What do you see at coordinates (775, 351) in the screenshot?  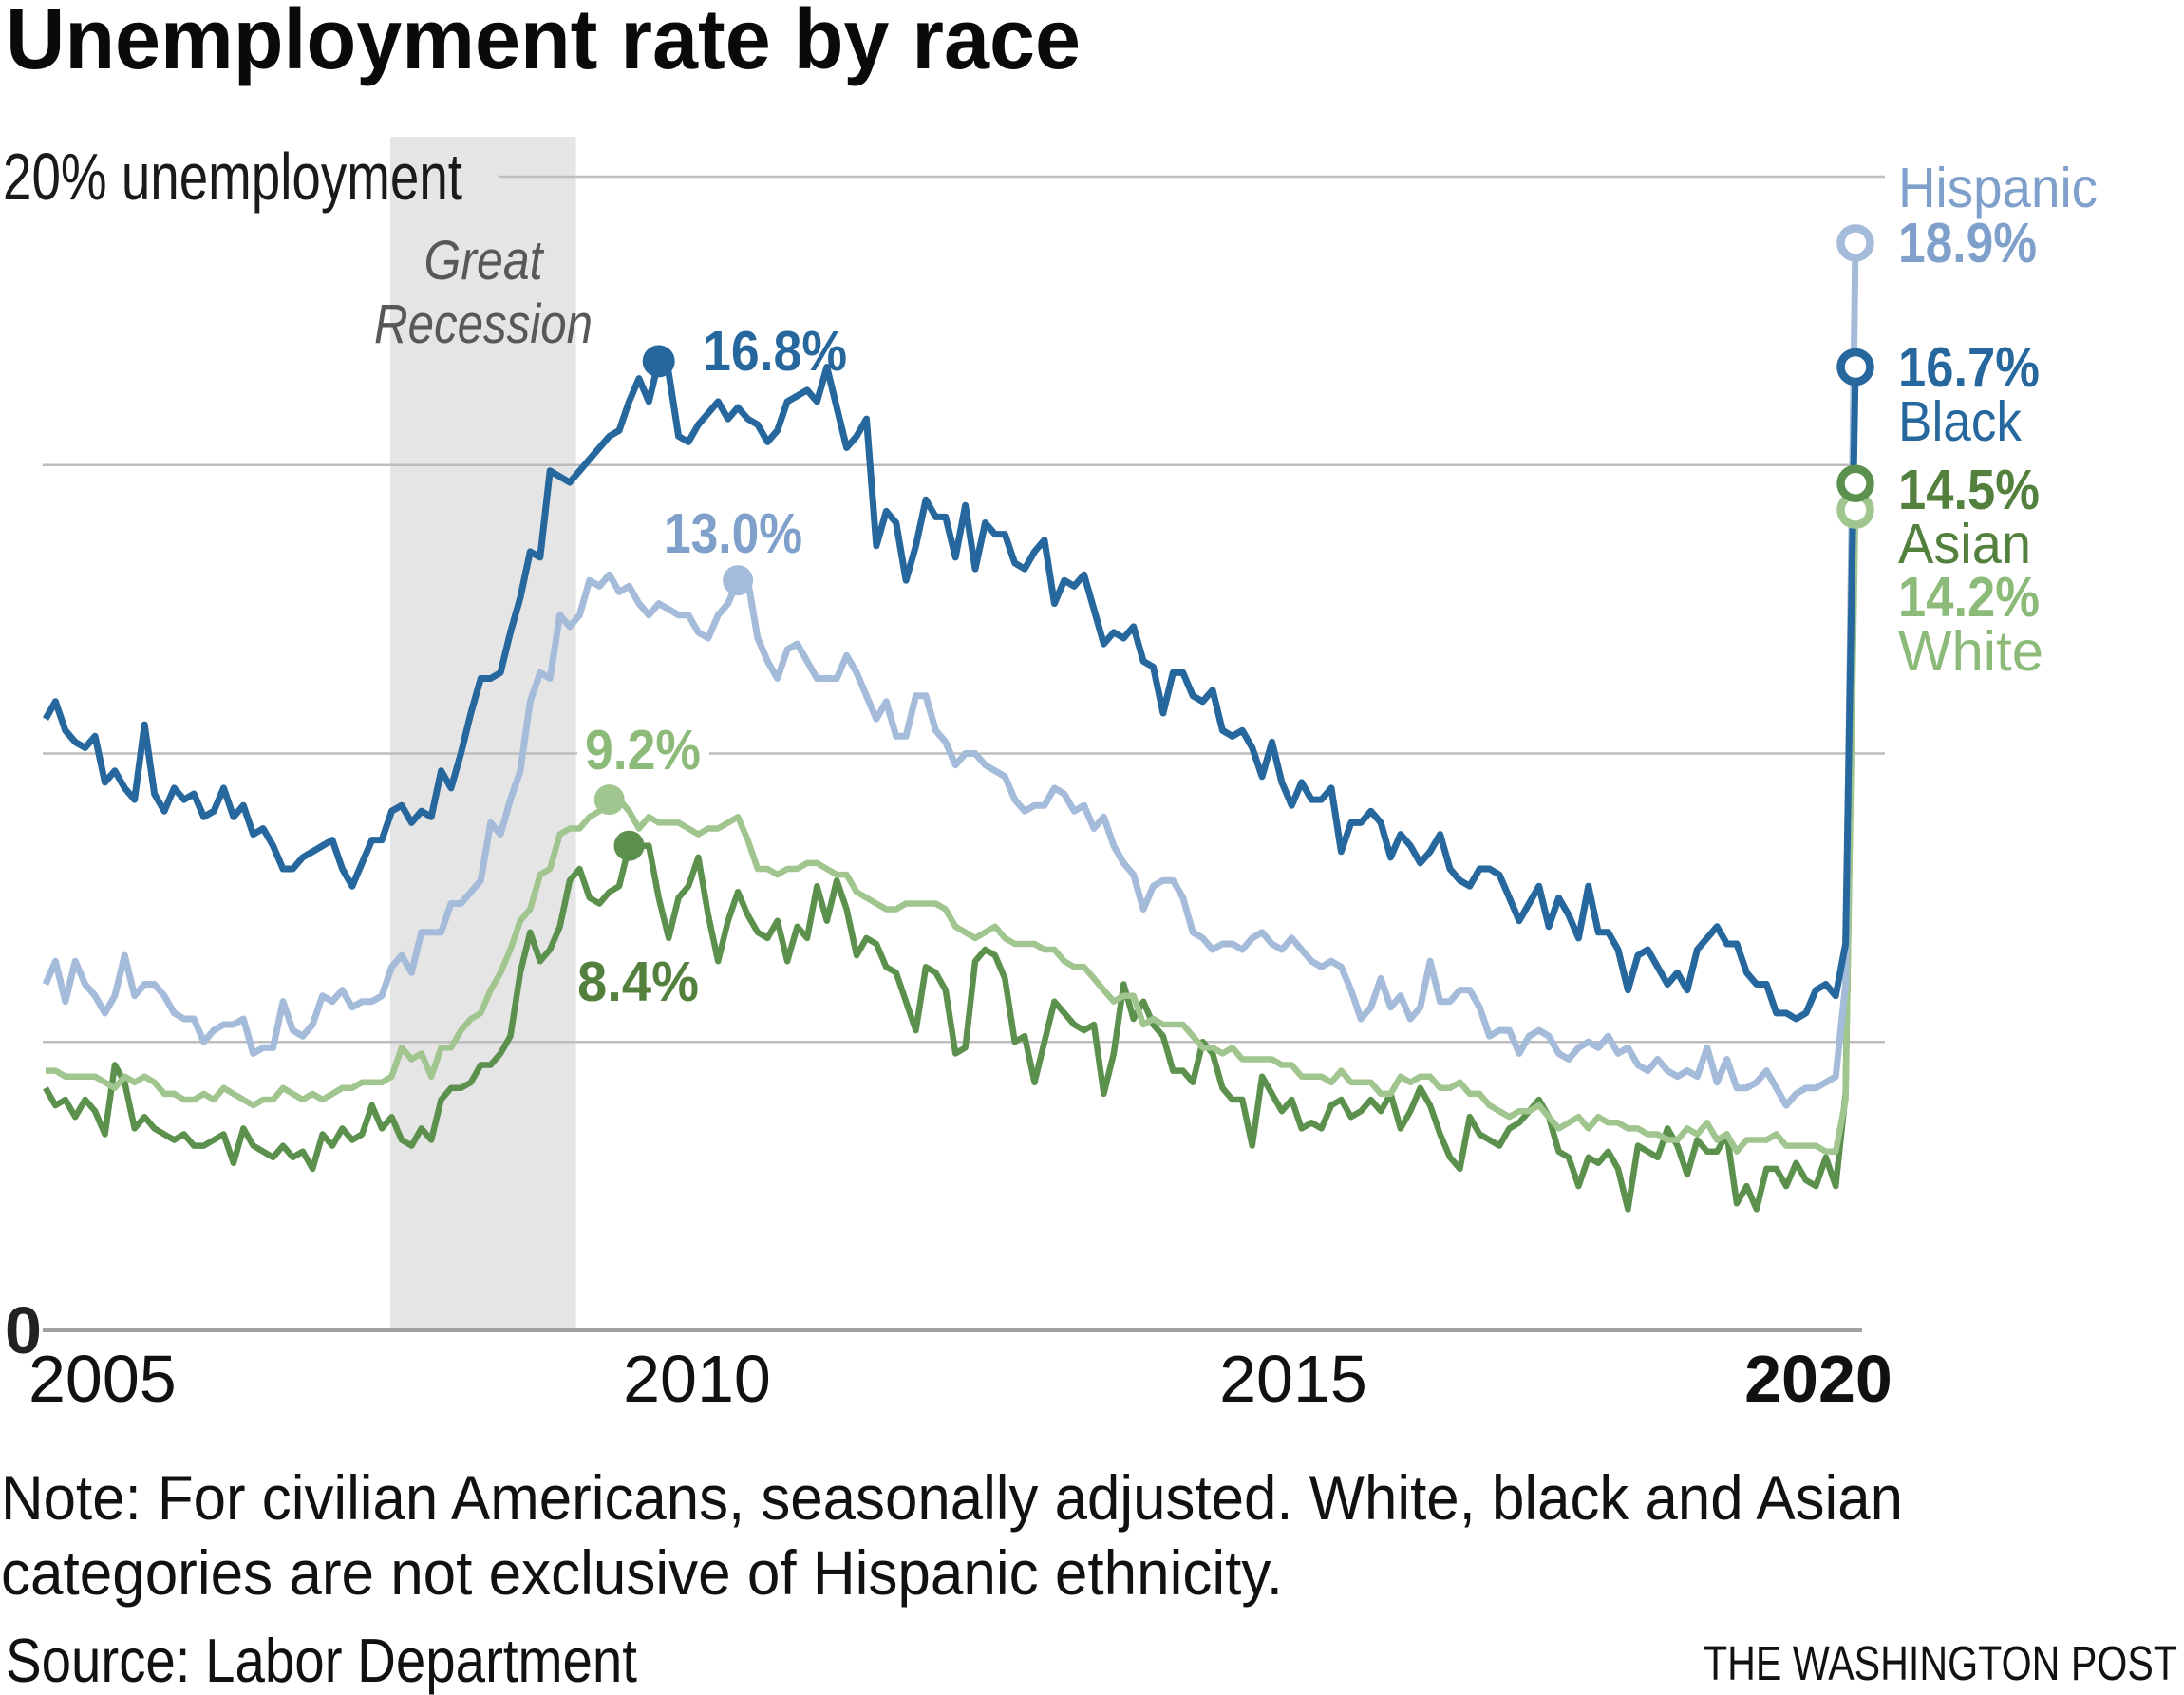 I see `svg-text: 16.8%` at bounding box center [775, 351].